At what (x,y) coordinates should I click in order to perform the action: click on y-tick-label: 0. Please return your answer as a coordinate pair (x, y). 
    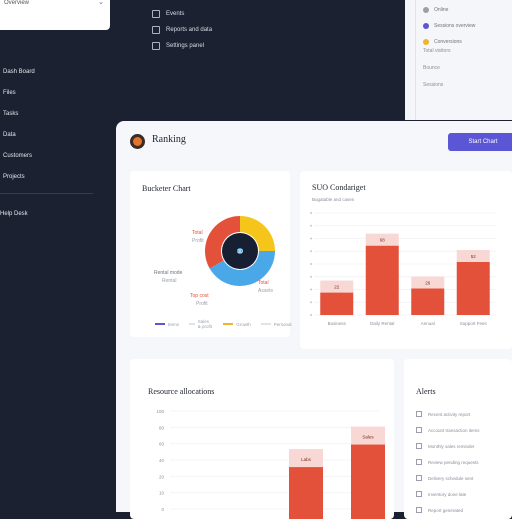
    Looking at the image, I should click on (162, 509).